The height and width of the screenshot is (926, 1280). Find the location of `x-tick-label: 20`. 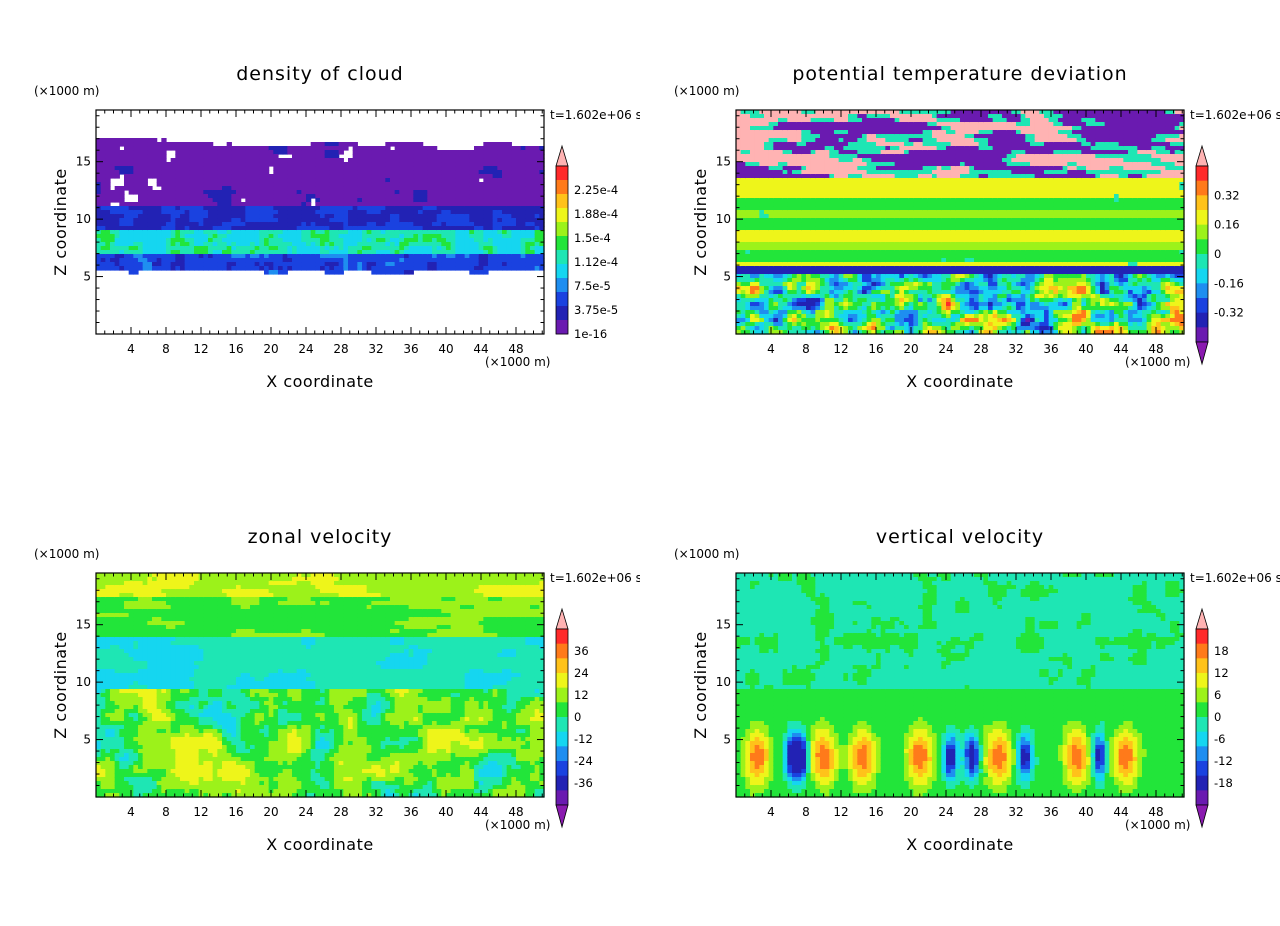

x-tick-label: 20 is located at coordinates (270, 349).